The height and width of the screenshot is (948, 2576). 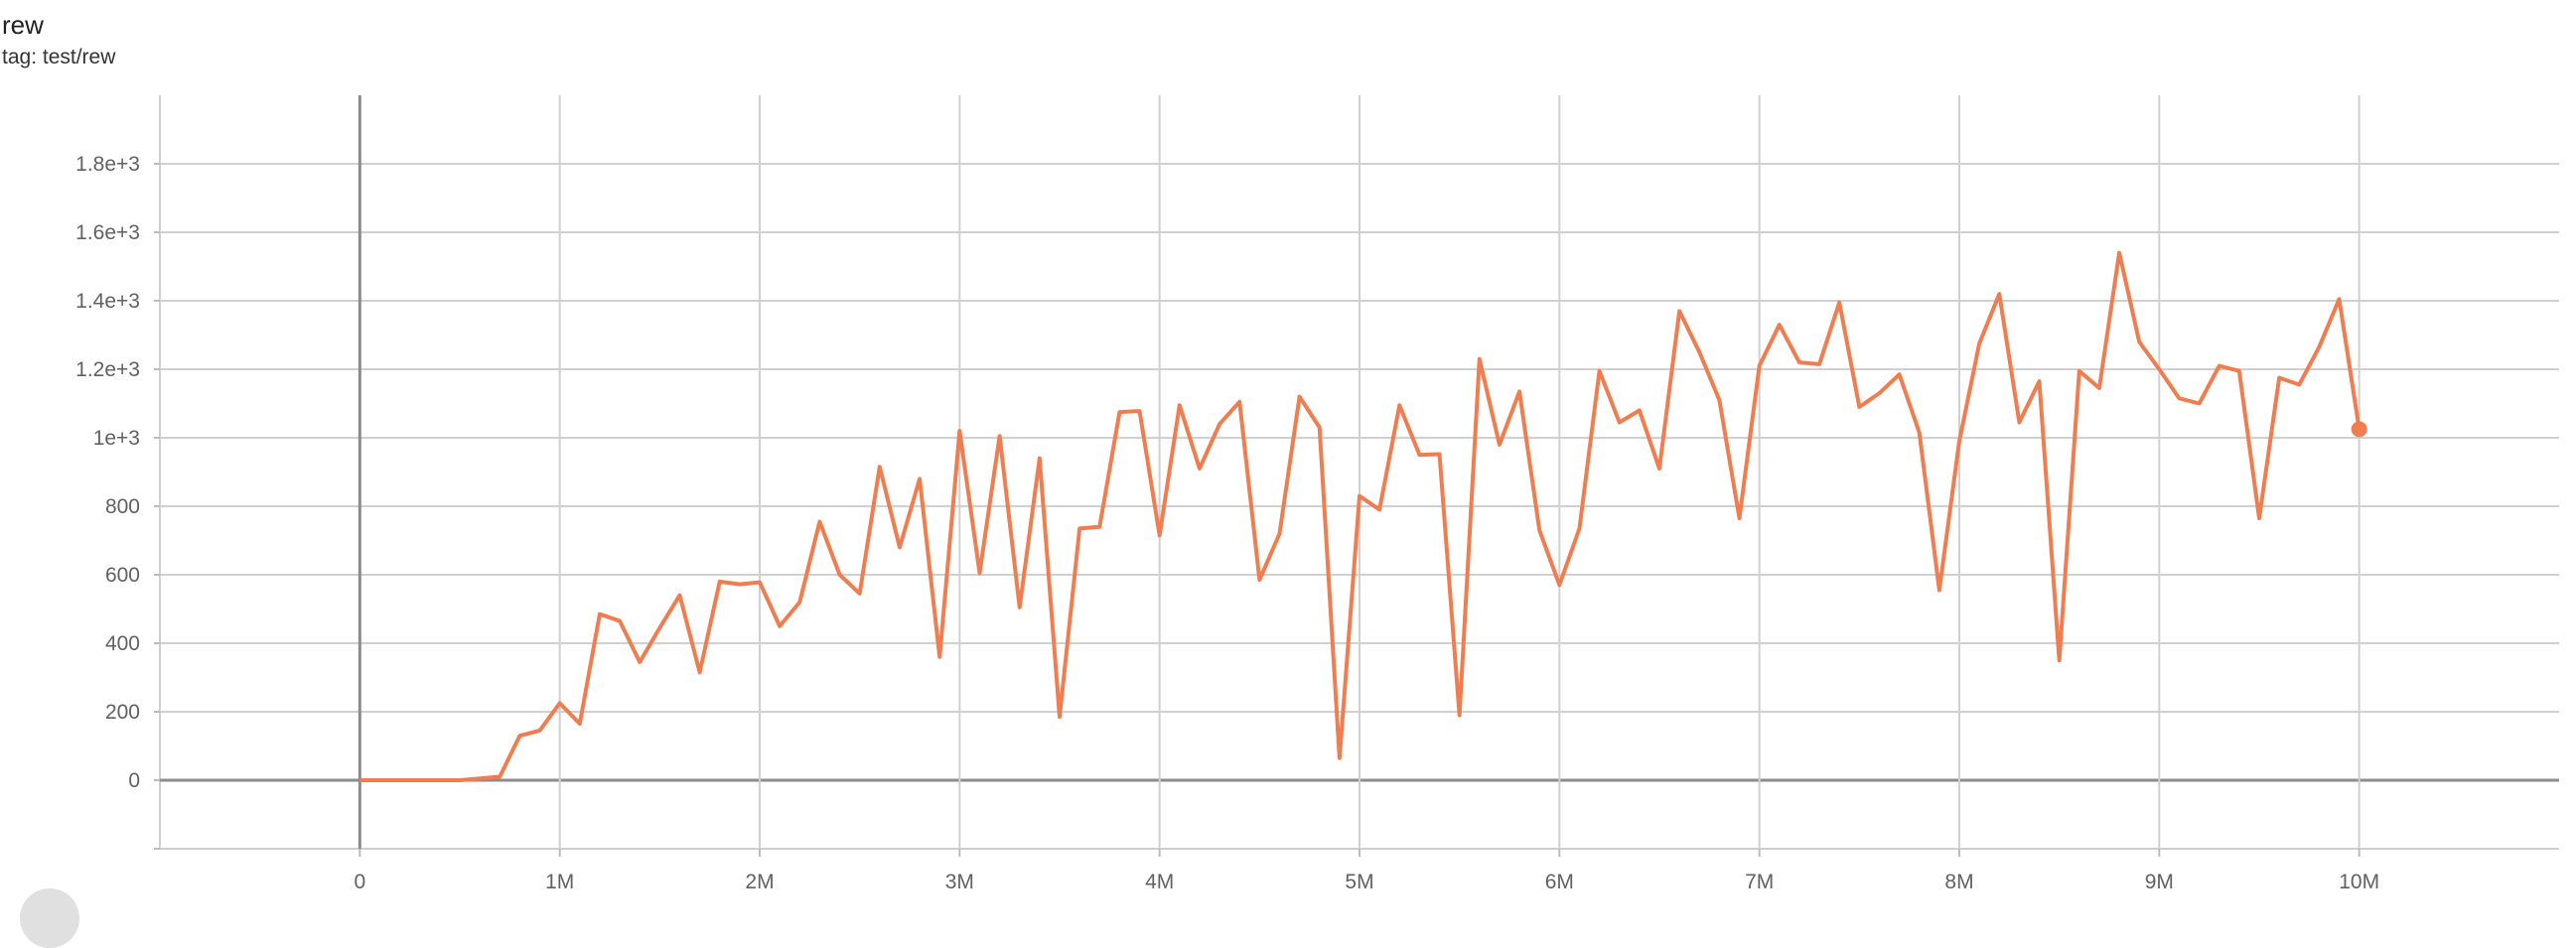 What do you see at coordinates (2159, 882) in the screenshot?
I see `x-tick-label: 9M` at bounding box center [2159, 882].